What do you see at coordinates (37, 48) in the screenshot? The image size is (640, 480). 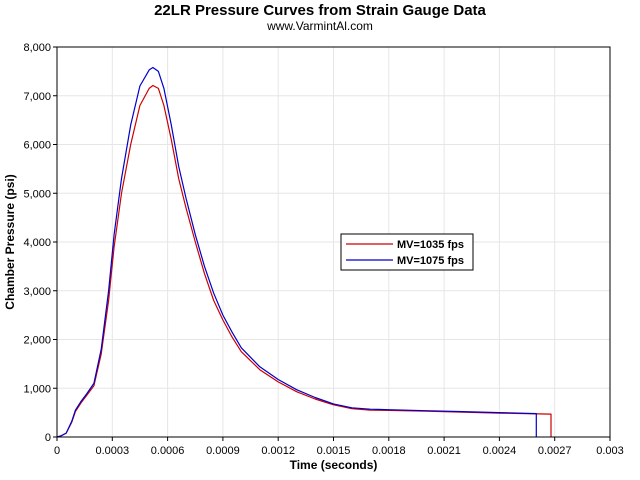 I see `y-tick-label: 8,000` at bounding box center [37, 48].